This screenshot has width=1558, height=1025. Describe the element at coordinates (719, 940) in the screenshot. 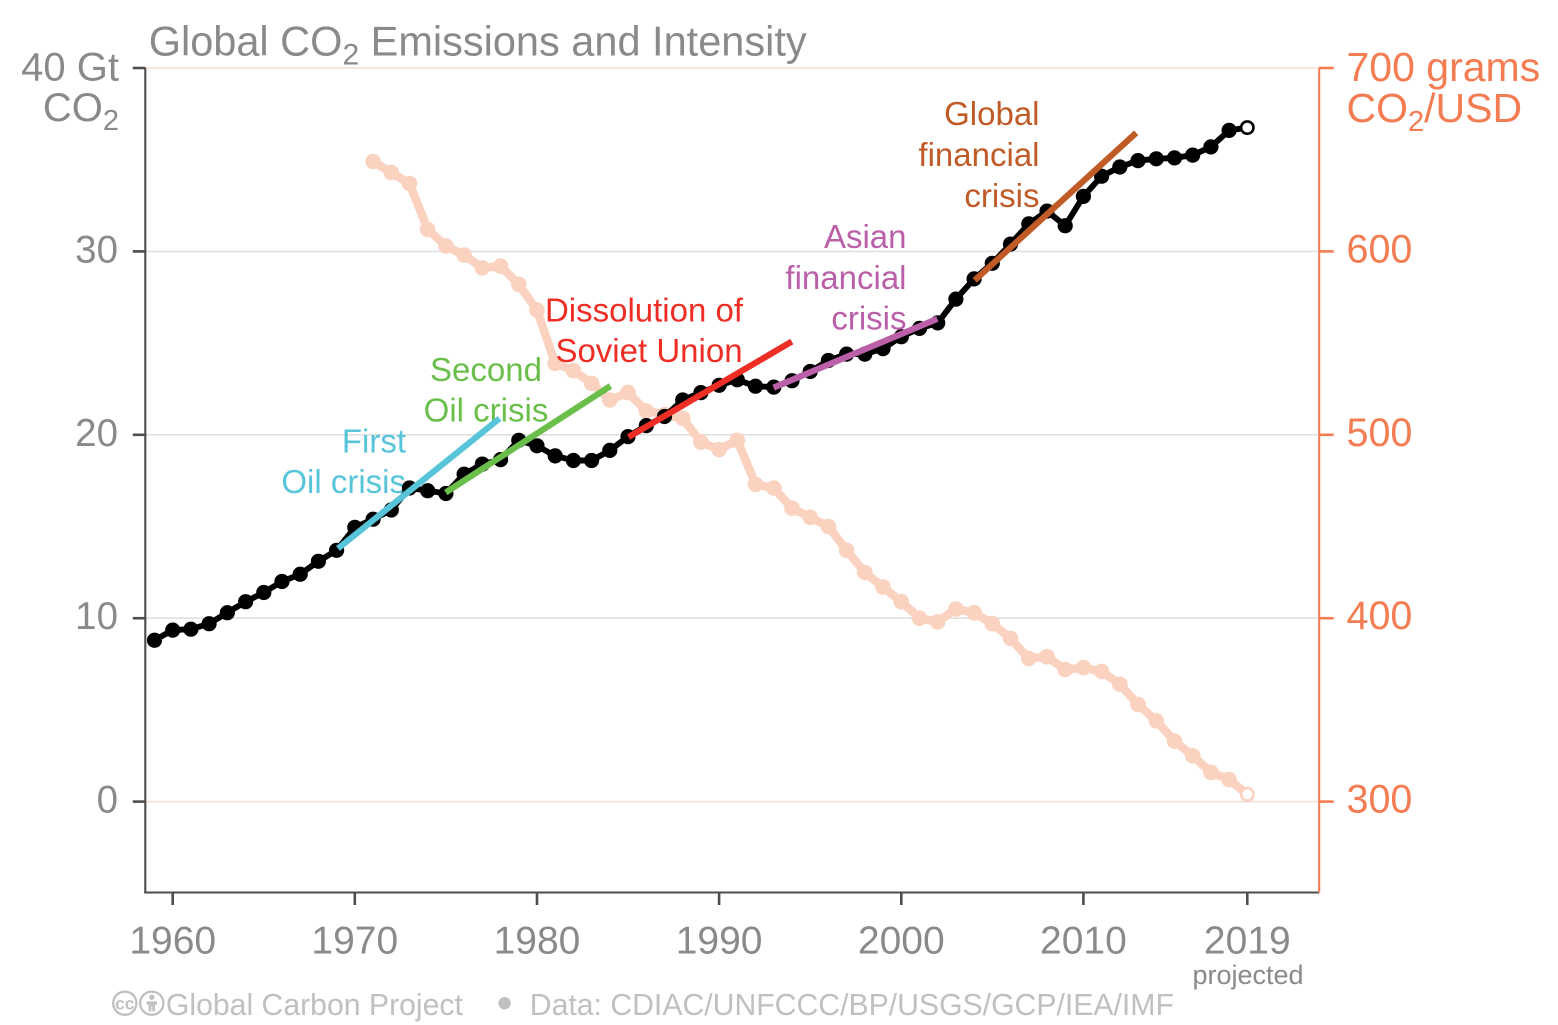

I see `svg-text: 1990` at that location.